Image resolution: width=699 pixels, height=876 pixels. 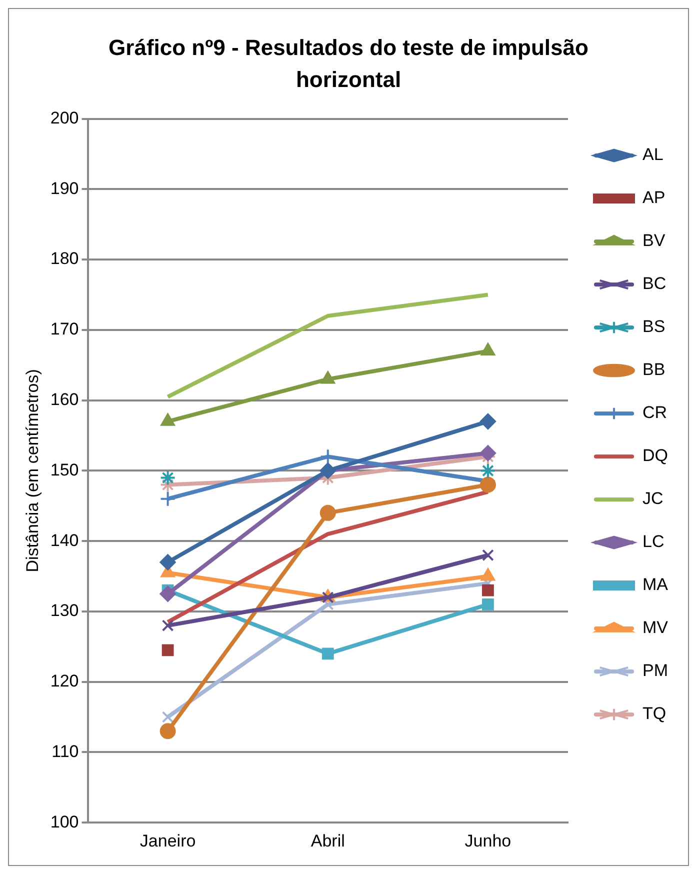 What do you see at coordinates (654, 240) in the screenshot?
I see `legend-label: BV` at bounding box center [654, 240].